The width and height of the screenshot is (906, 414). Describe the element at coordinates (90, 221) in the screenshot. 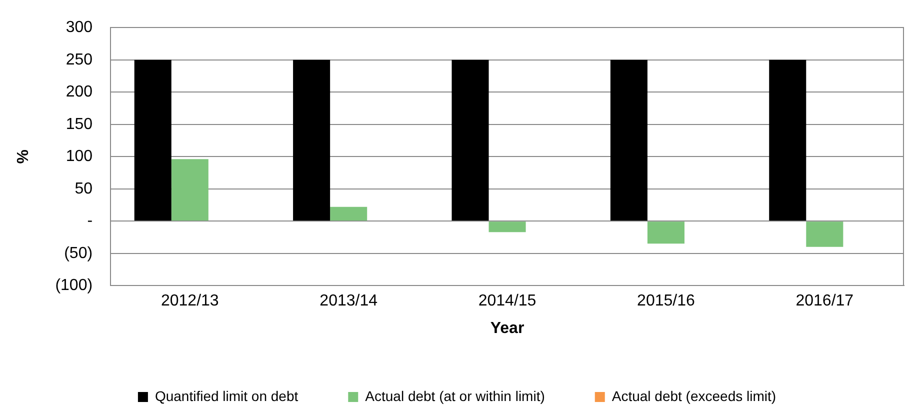

I see `y-tick-label: -` at that location.